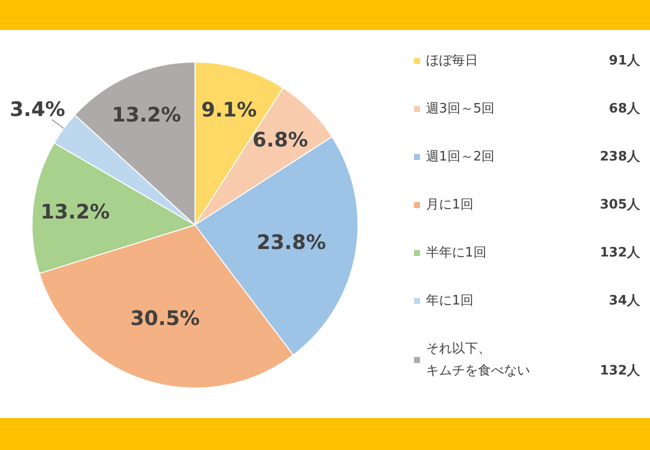 The image size is (650, 450). Describe the element at coordinates (165, 318) in the screenshot. I see `data-label: 30.5%` at that location.